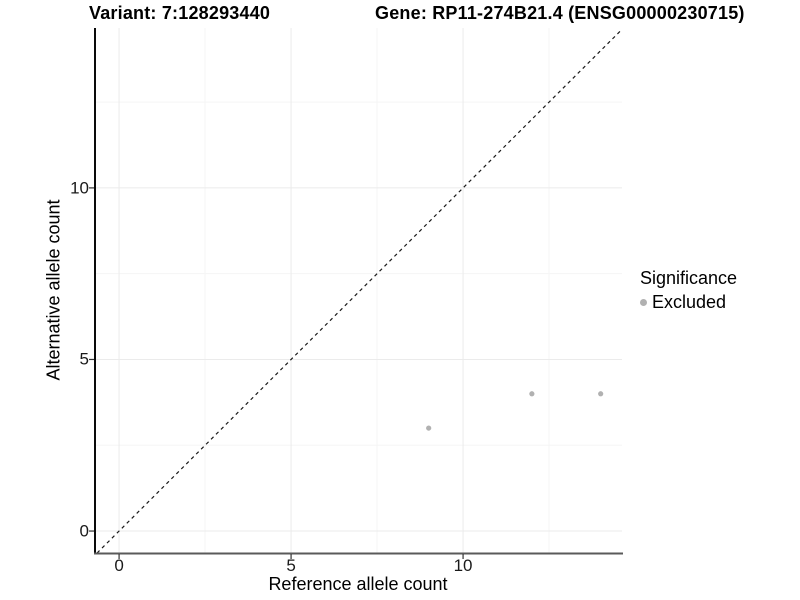 The width and height of the screenshot is (800, 600). Describe the element at coordinates (84, 531) in the screenshot. I see `y-tick-label: 0` at that location.